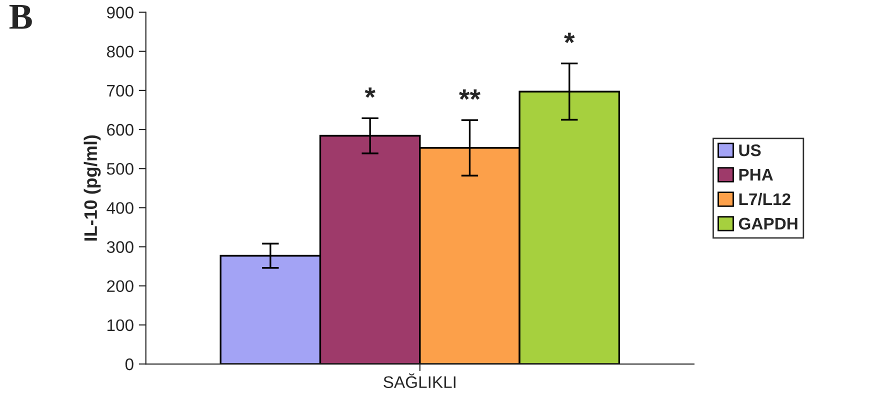  What do you see at coordinates (420, 380) in the screenshot?
I see `x-tick-label: SAĞLIKLI` at bounding box center [420, 380].